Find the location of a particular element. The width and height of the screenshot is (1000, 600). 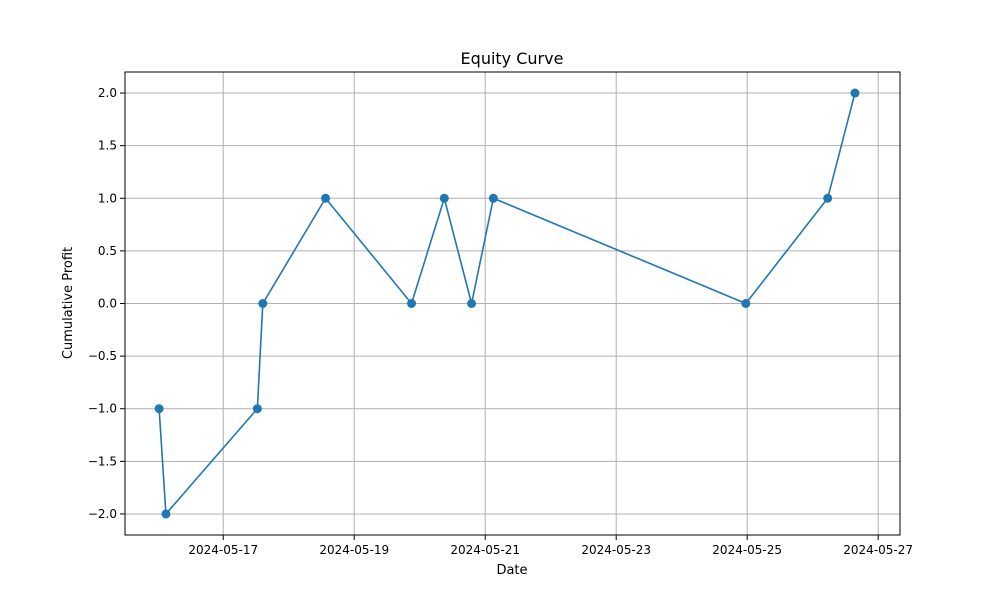

chart-title: Equity Curve is located at coordinates (512, 58).